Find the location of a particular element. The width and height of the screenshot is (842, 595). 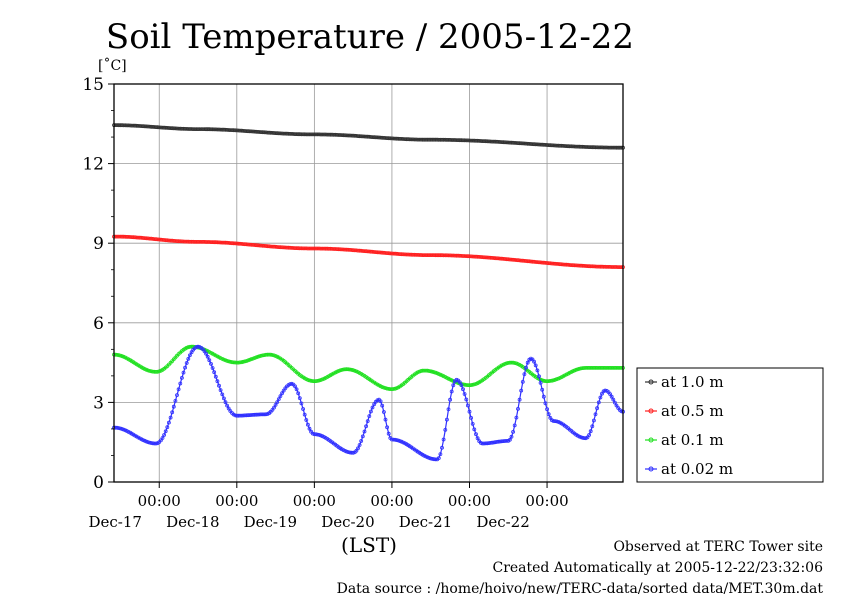

y-ticks: 0 3 6 9 12 15 is located at coordinates (98, 284).